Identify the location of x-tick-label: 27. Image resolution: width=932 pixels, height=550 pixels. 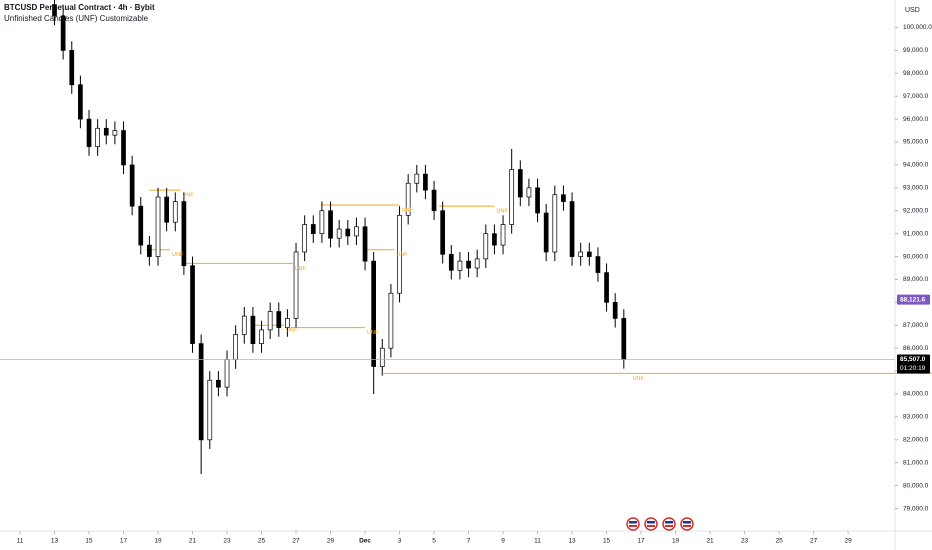
(296, 541).